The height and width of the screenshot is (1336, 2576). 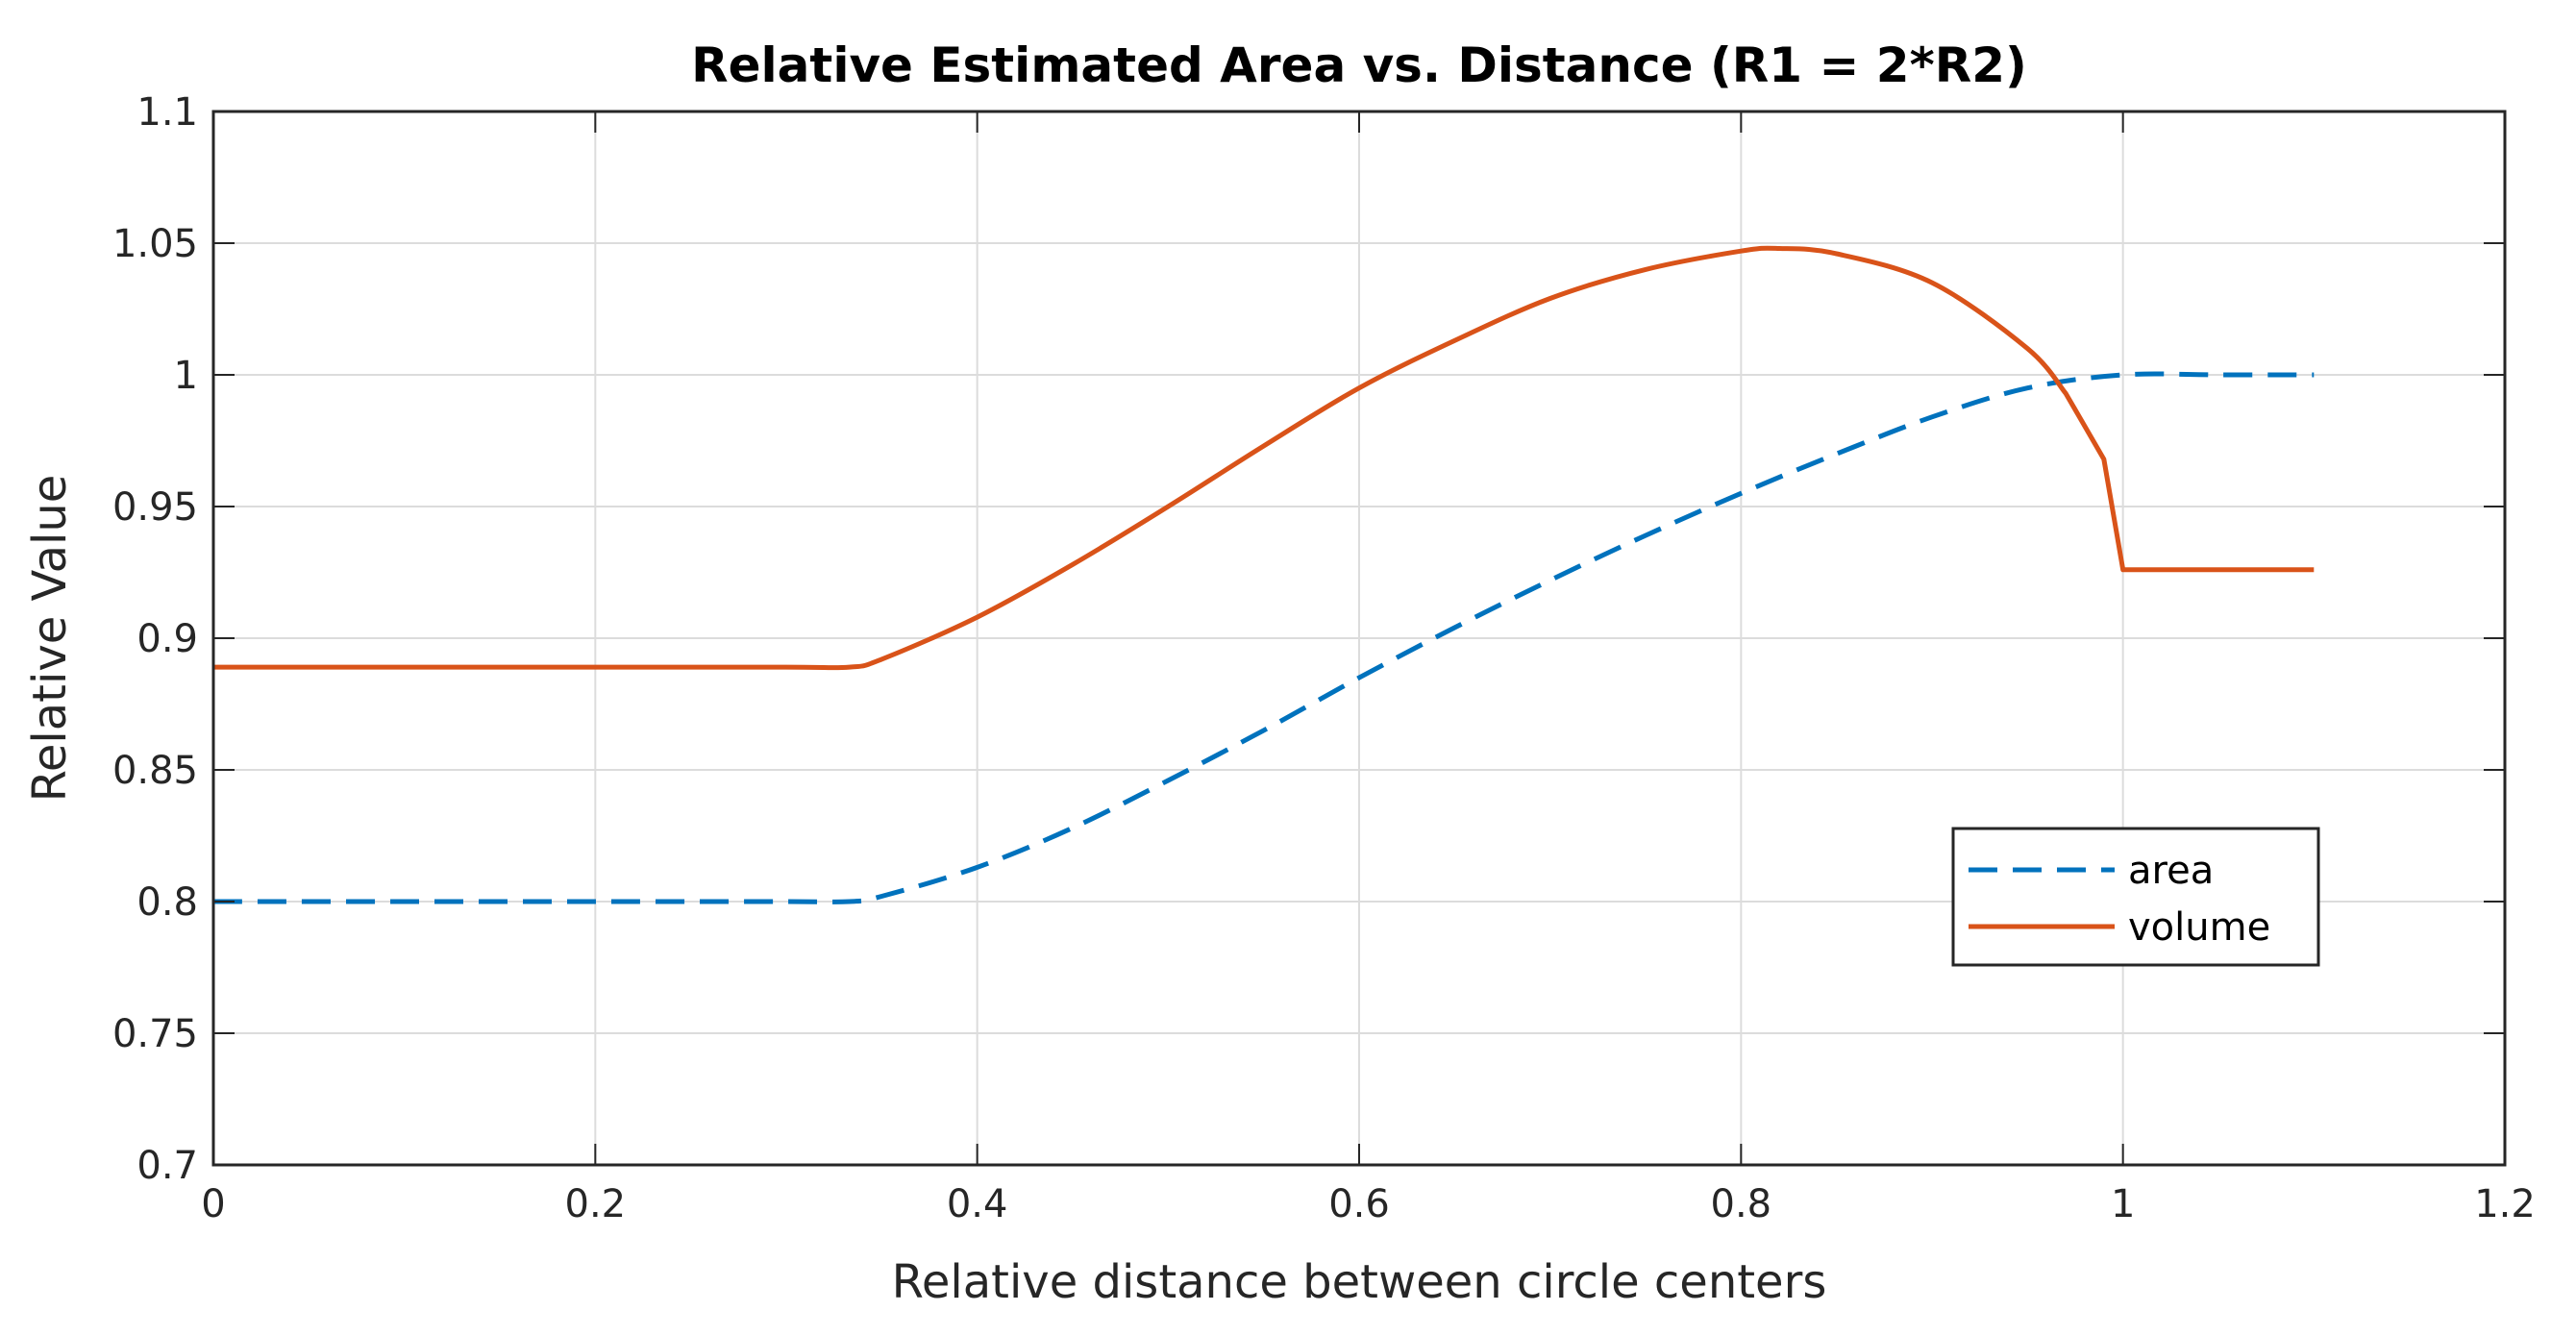 What do you see at coordinates (155, 1034) in the screenshot?
I see `y-tick-label: 0.75` at bounding box center [155, 1034].